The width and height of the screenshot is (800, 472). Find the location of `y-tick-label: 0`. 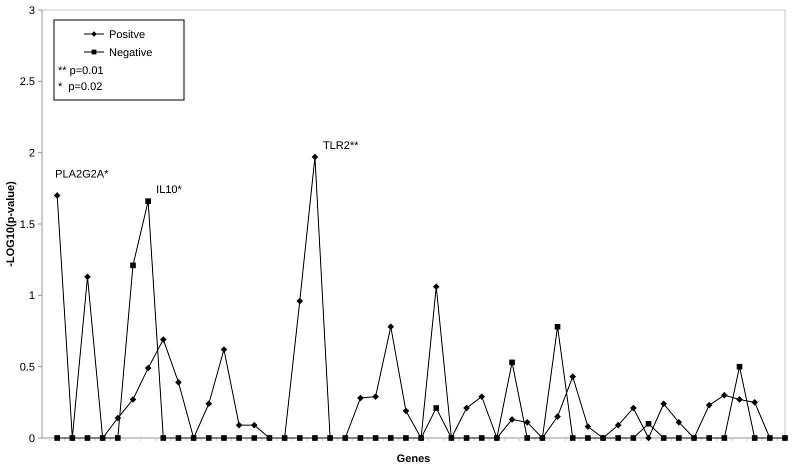

y-tick-label: 0 is located at coordinates (31, 438).